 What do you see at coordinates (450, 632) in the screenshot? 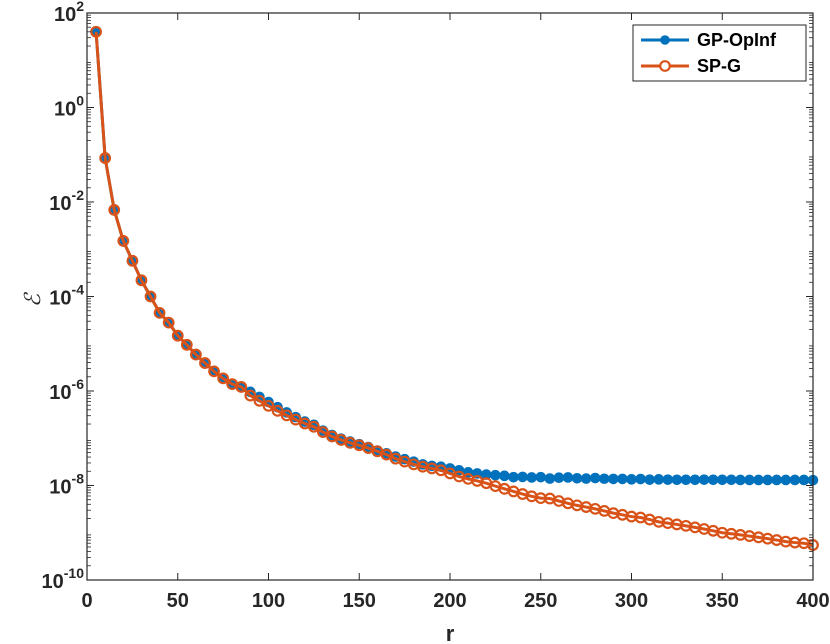
I see `x-axis-label: r` at bounding box center [450, 632].